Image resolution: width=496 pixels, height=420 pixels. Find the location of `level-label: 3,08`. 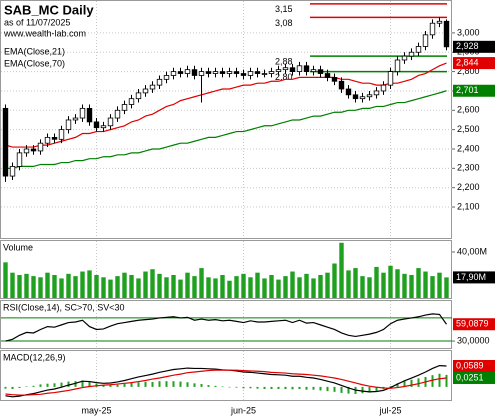

level-label: 3,08 is located at coordinates (284, 23).